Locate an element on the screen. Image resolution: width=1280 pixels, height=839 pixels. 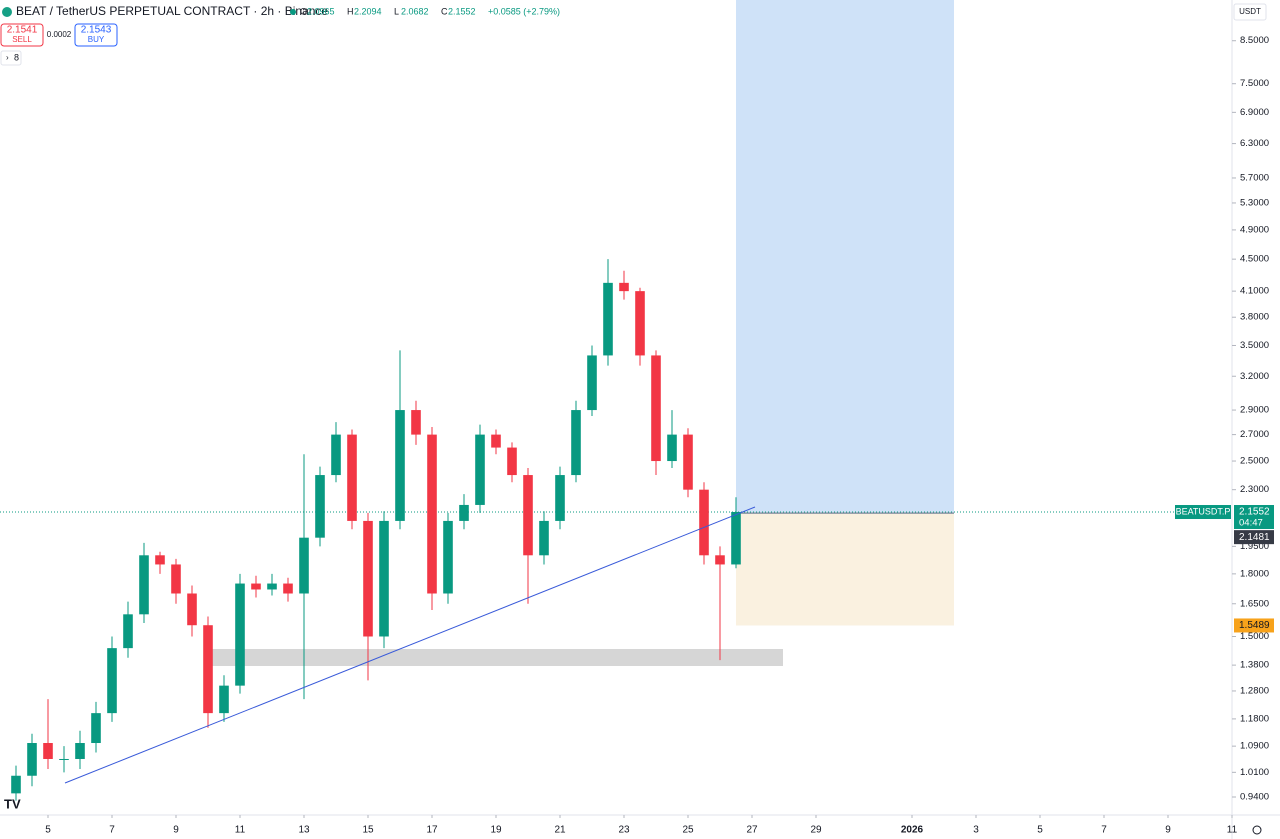
sell-button is located at coordinates (22, 35).